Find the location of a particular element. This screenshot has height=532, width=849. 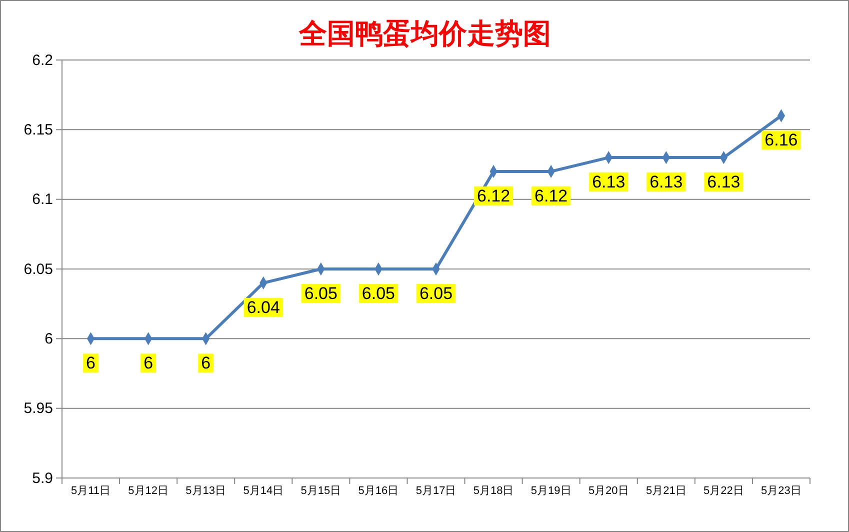

x-tick-label: 5月18日 is located at coordinates (493, 491).